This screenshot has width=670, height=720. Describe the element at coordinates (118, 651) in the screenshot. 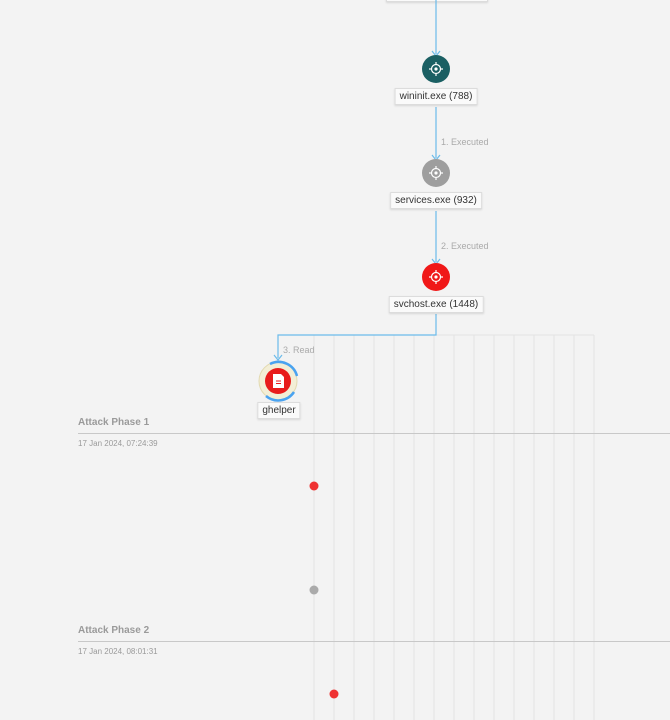

I see `phase-time-2: 17 Jan 2024, 08:01:31` at that location.